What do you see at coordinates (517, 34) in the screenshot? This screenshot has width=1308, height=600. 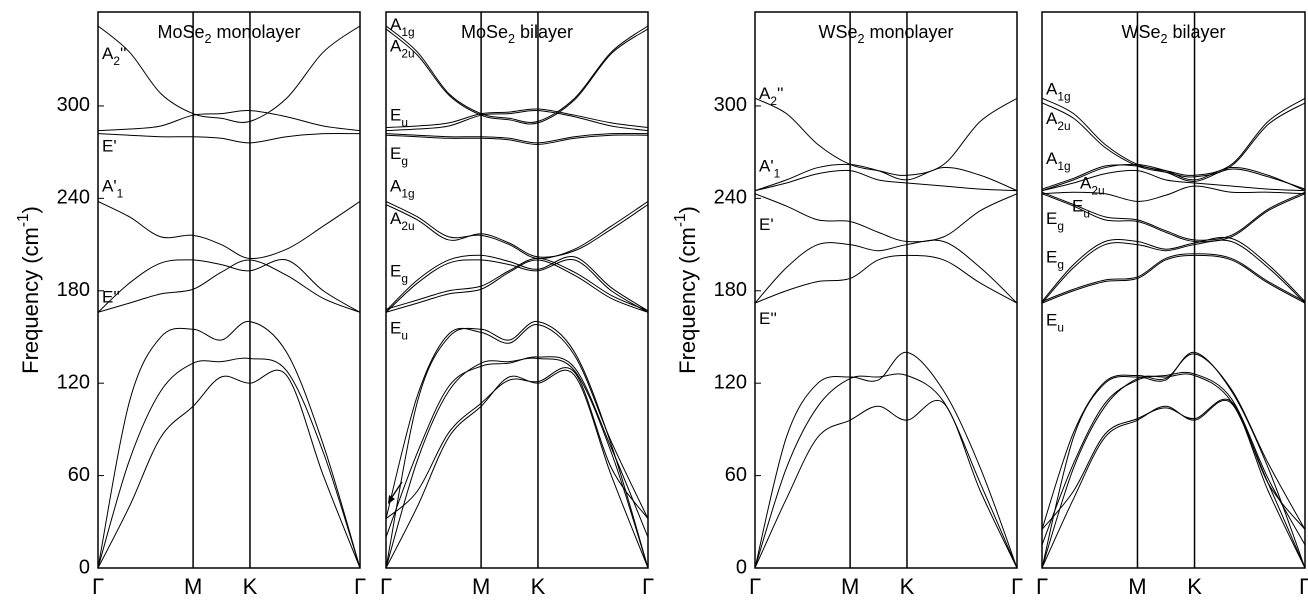 I see `panel-title: MoSe2 bilayer` at bounding box center [517, 34].